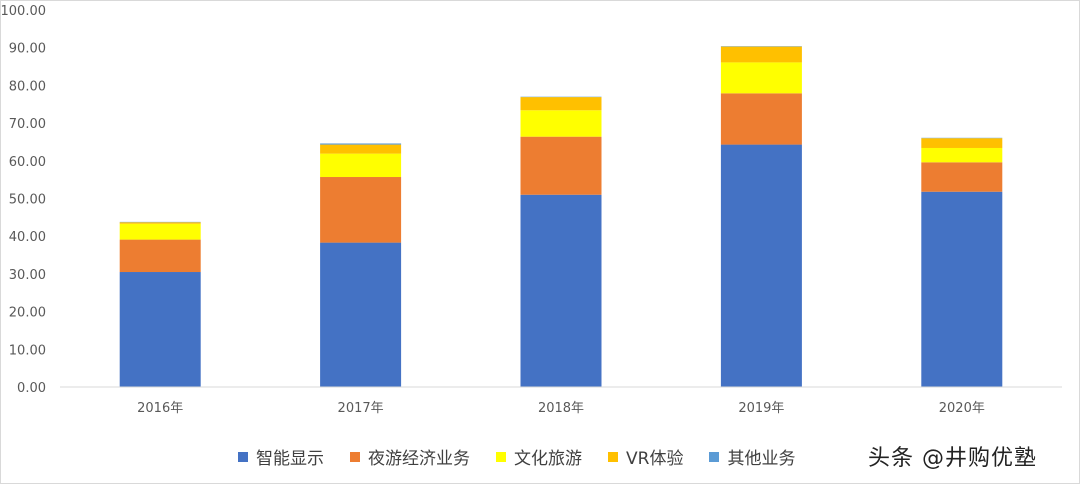 This screenshot has width=1080, height=484. Describe the element at coordinates (27, 86) in the screenshot. I see `y-tick-label: 80.00` at that location.